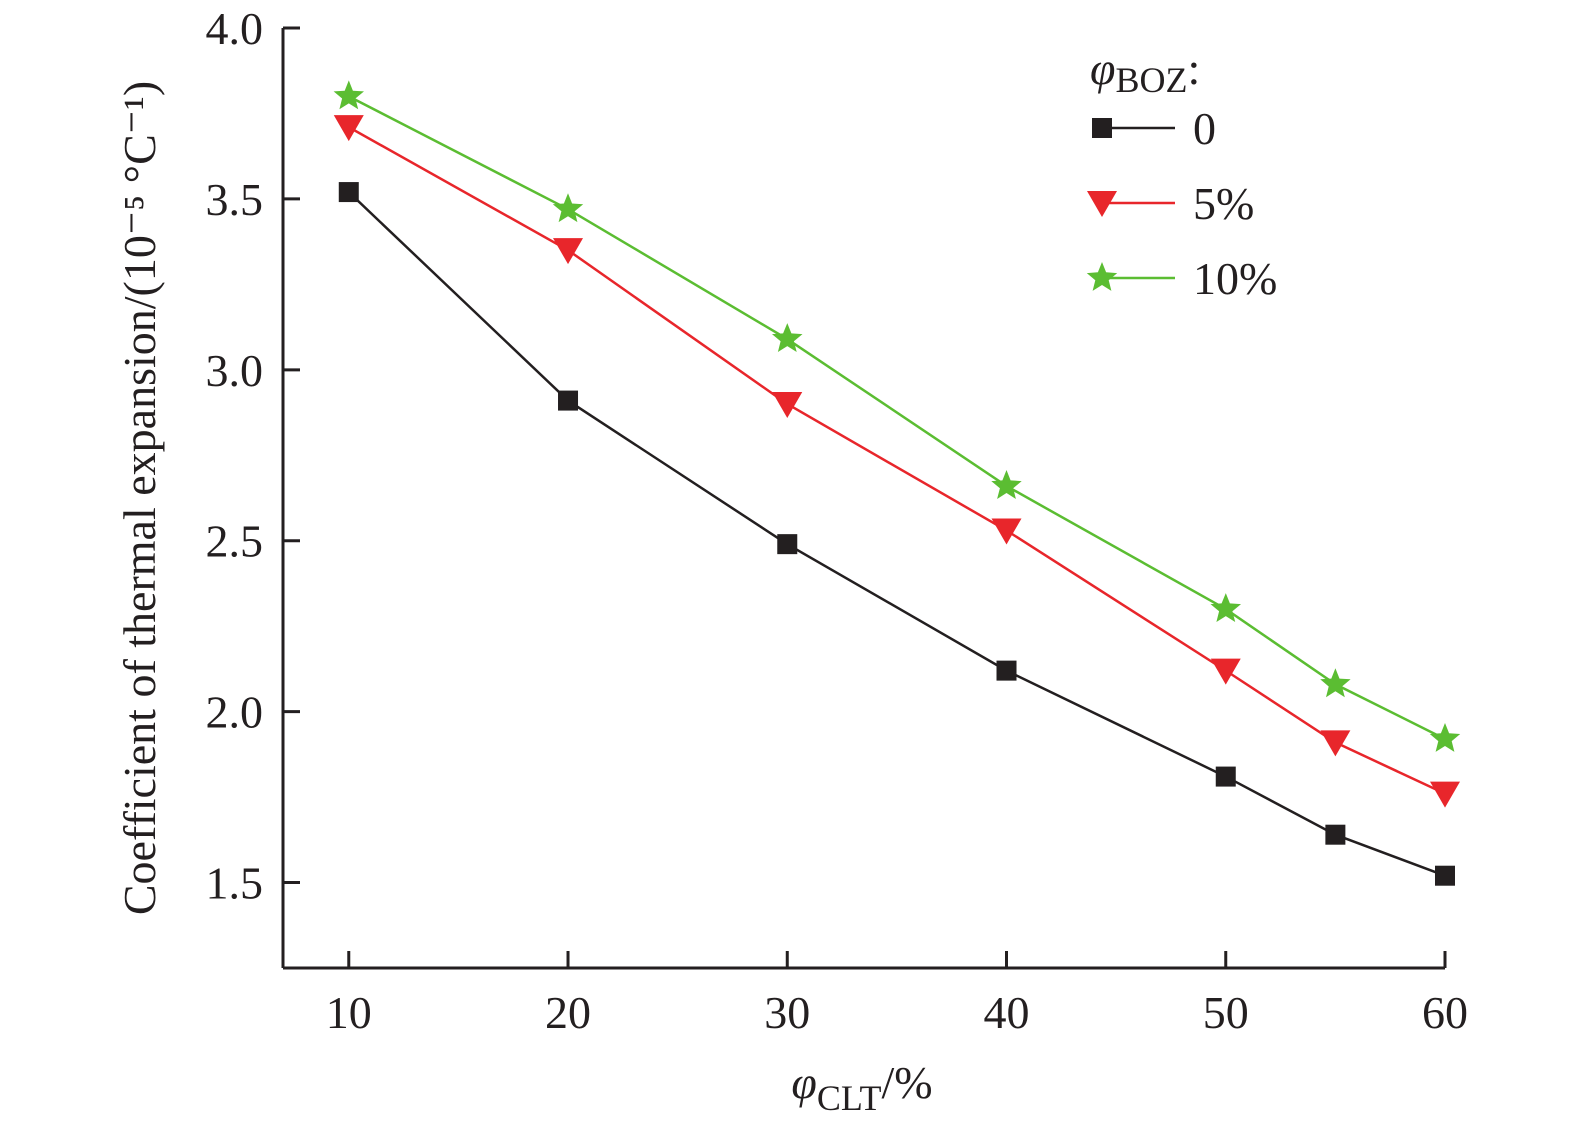 Image resolution: width=1575 pixels, height=1131 pixels. Describe the element at coordinates (1154, 128) in the screenshot. I see `legend-item: 0` at that location.